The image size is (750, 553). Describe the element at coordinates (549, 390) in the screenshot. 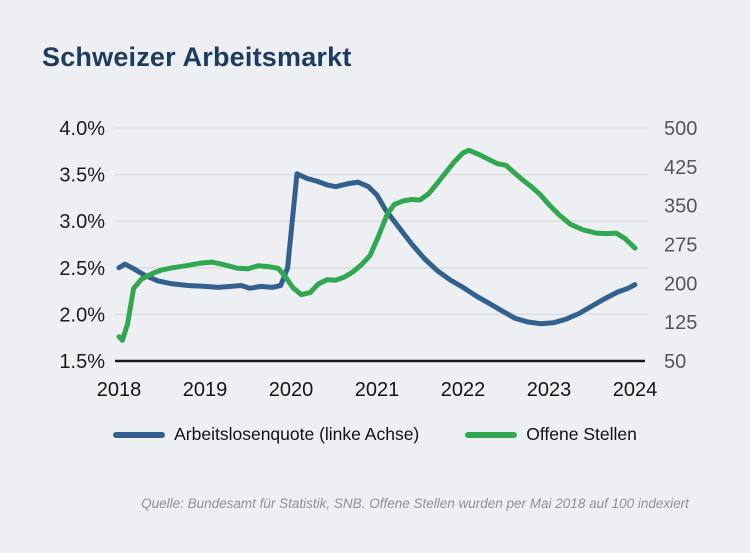

I see `x-tick-label: 2023` at that location.